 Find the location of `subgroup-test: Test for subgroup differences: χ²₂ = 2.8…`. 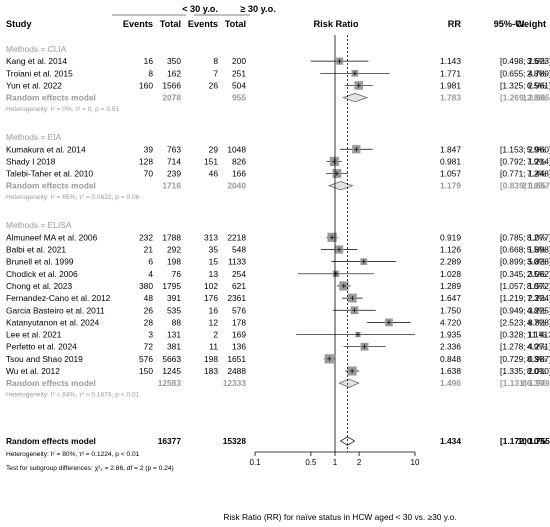

subgroup-test: Test for subgroup differences: χ²₂ = 2.8… is located at coordinates (90, 468).